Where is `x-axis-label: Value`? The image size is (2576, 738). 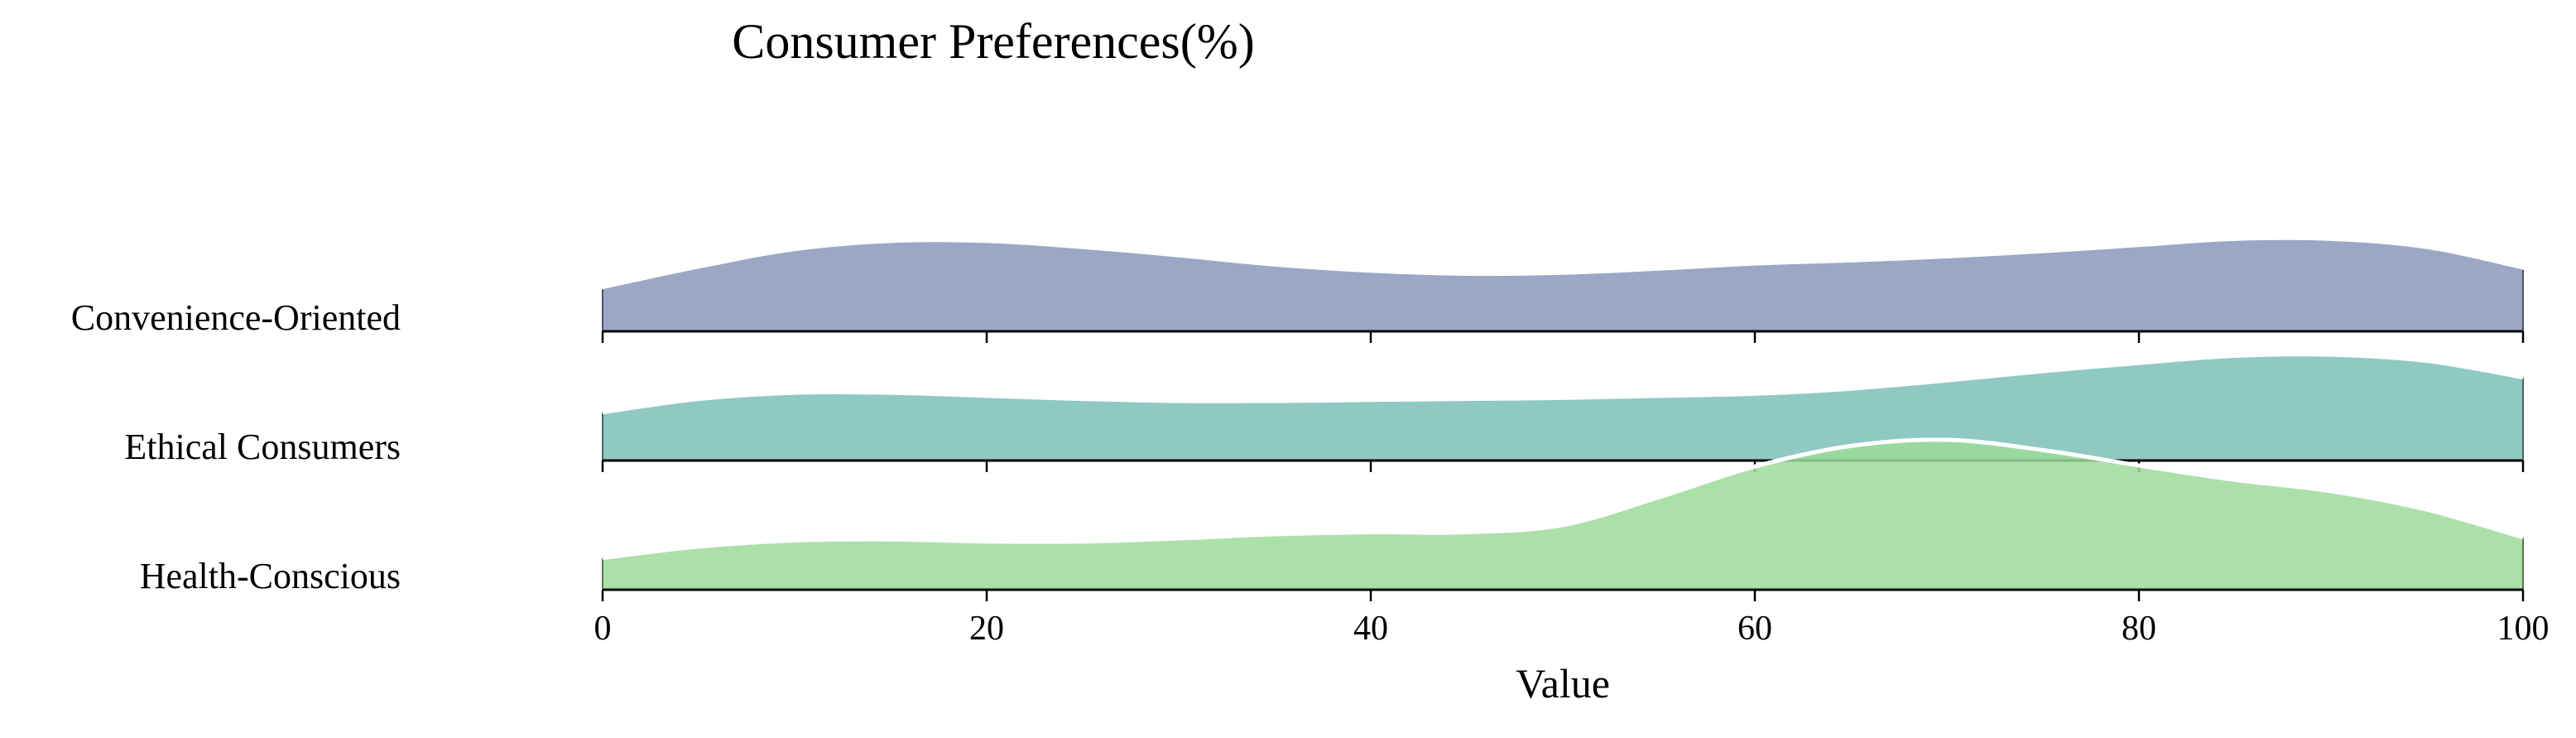
x-axis-label: Value is located at coordinates (1563, 683).